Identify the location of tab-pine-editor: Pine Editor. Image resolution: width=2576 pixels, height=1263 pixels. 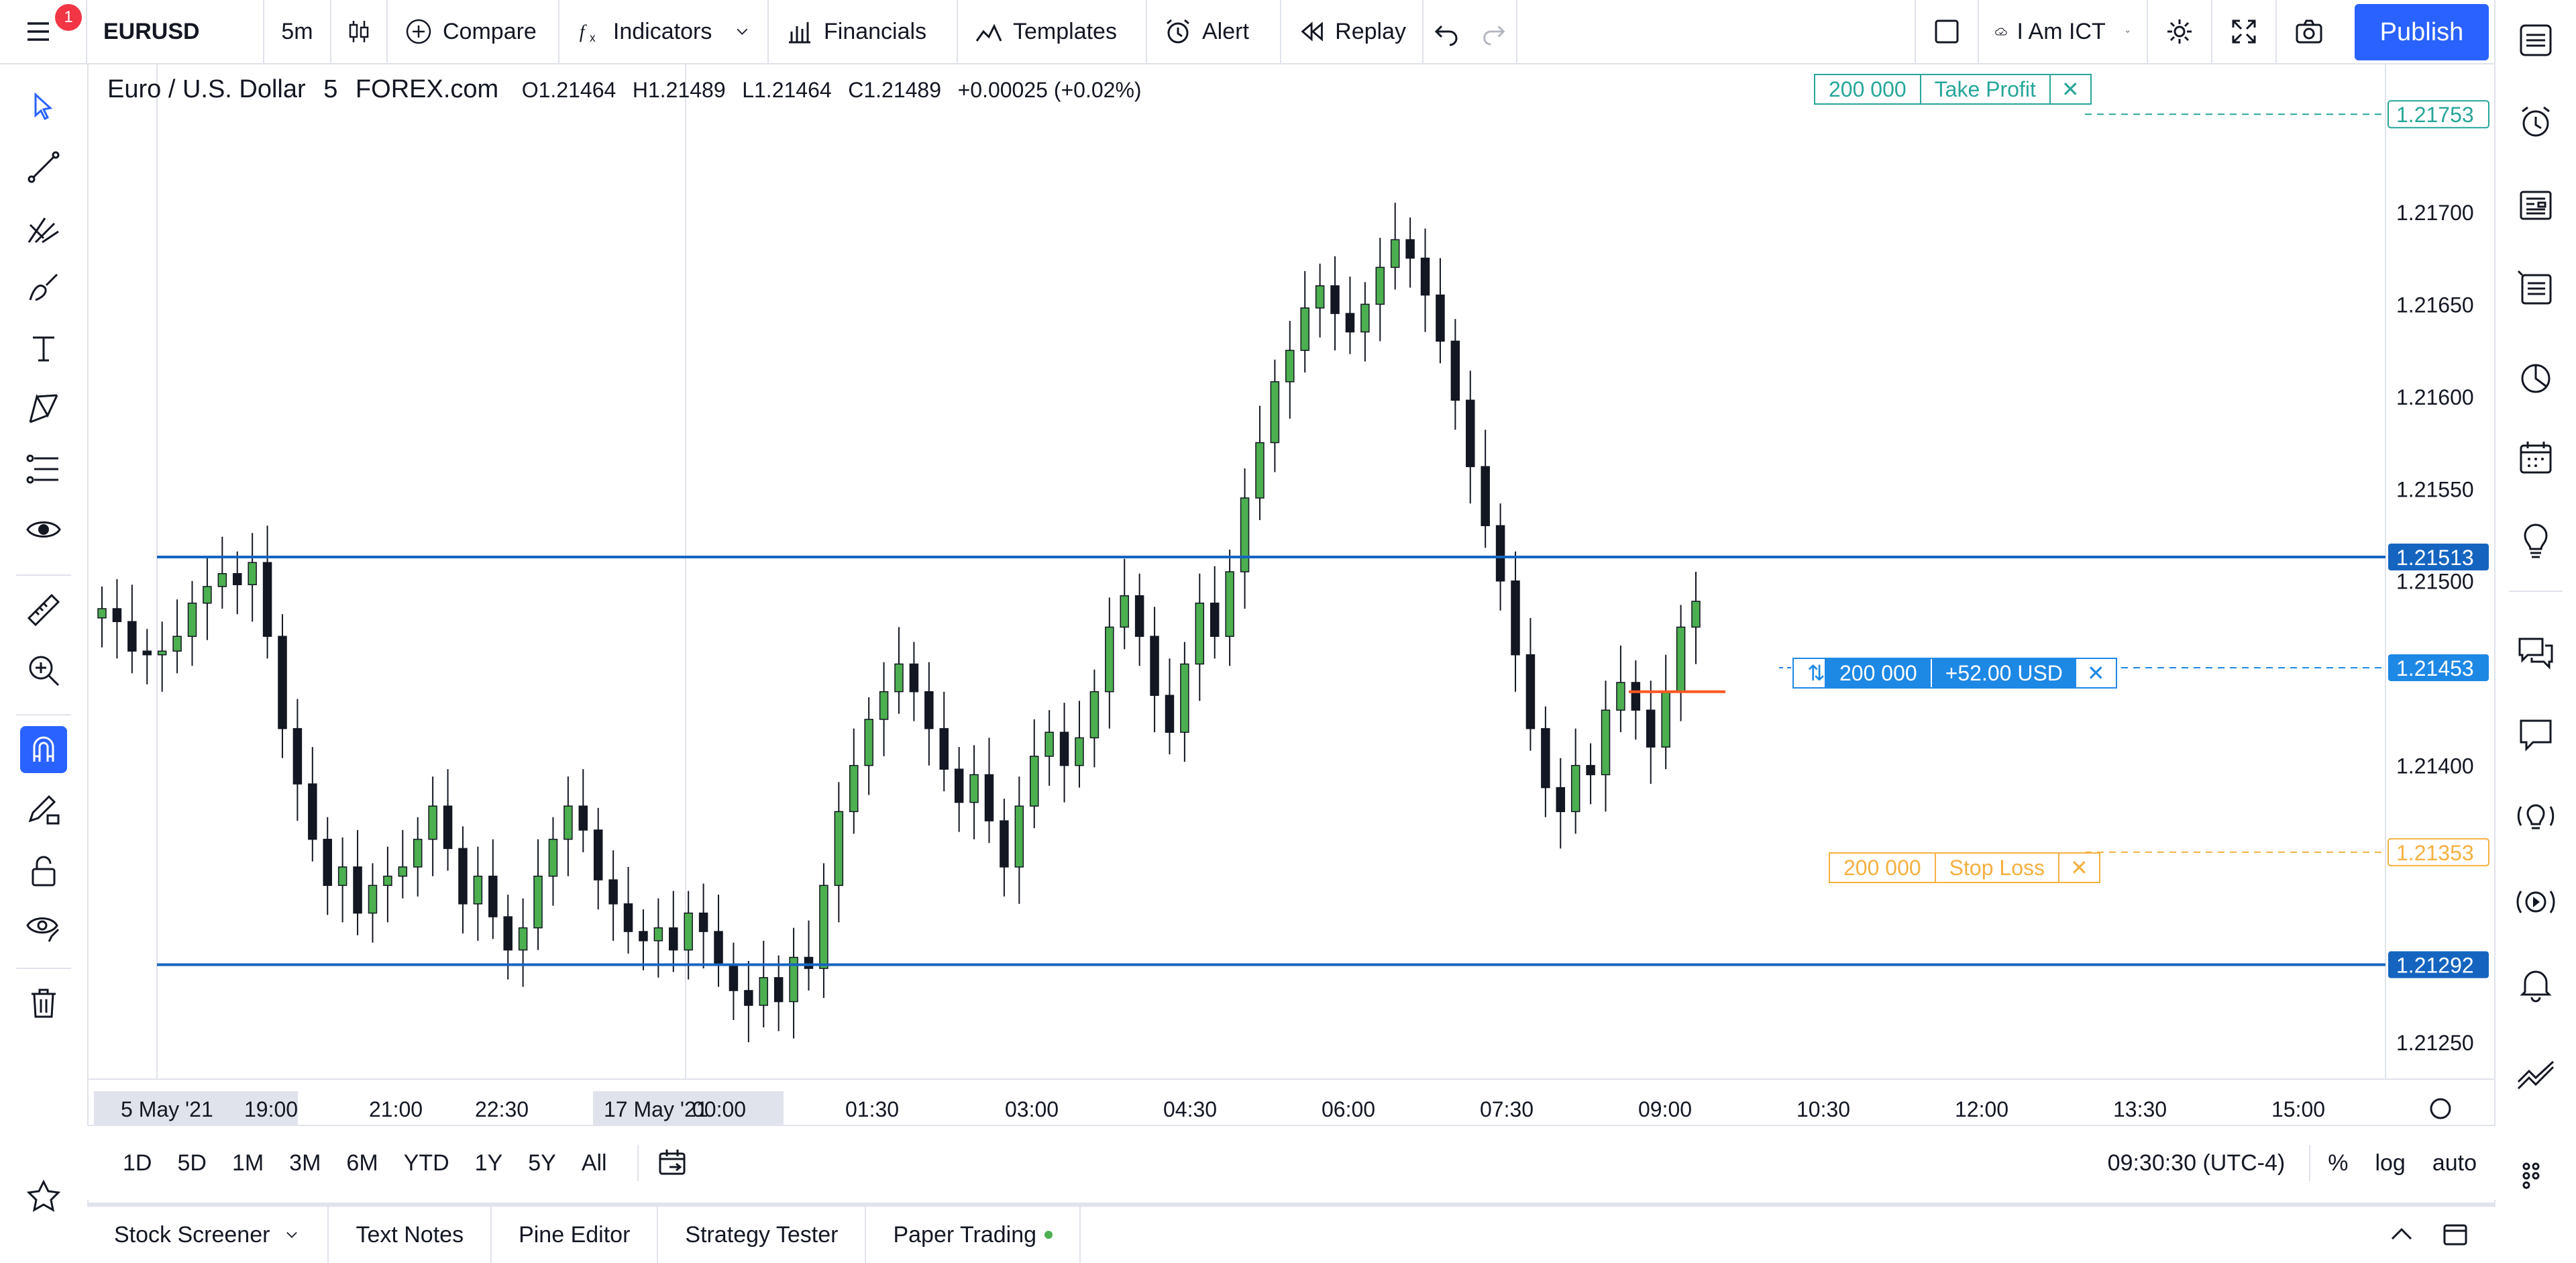
(575, 1235).